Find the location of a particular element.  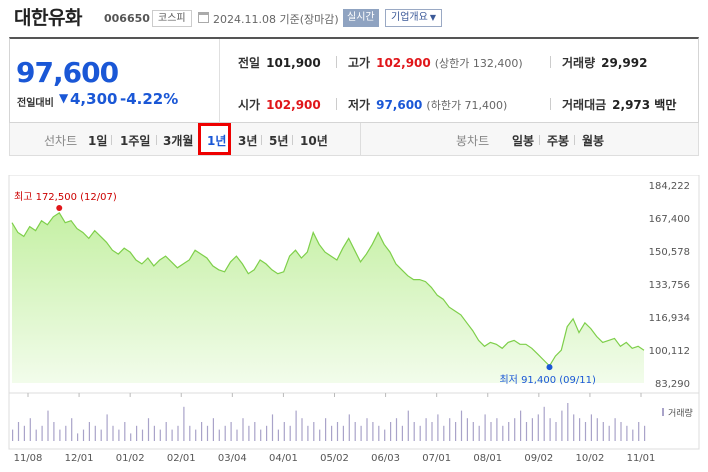

y-tick-label: 167,400 is located at coordinates (669, 219).